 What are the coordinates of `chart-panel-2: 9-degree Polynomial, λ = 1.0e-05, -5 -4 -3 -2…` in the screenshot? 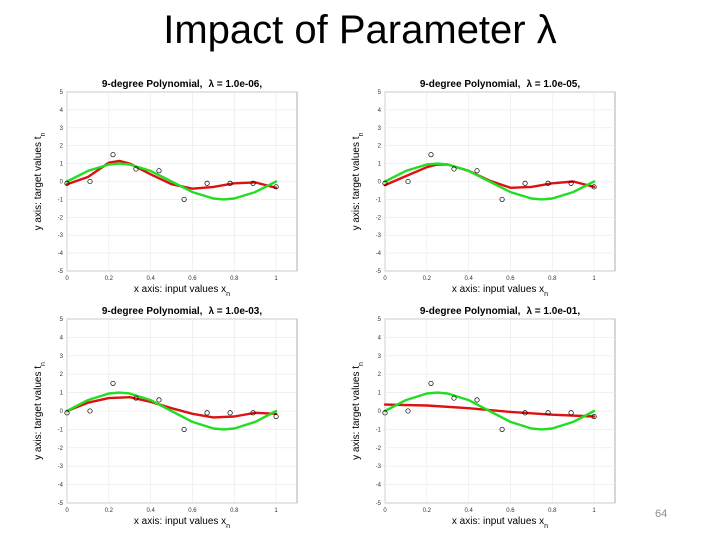 It's located at (483, 188).